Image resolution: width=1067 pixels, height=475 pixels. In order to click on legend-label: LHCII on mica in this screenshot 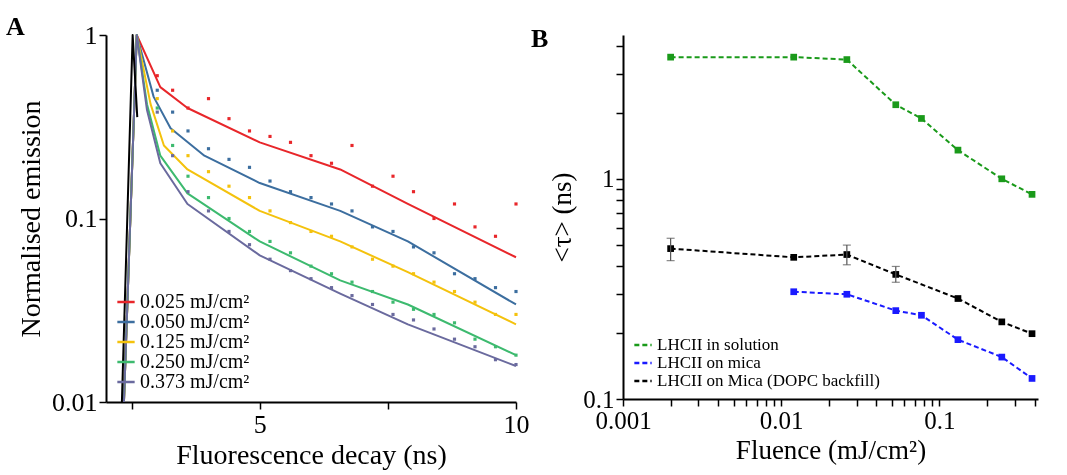, I will do `click(709, 362)`.